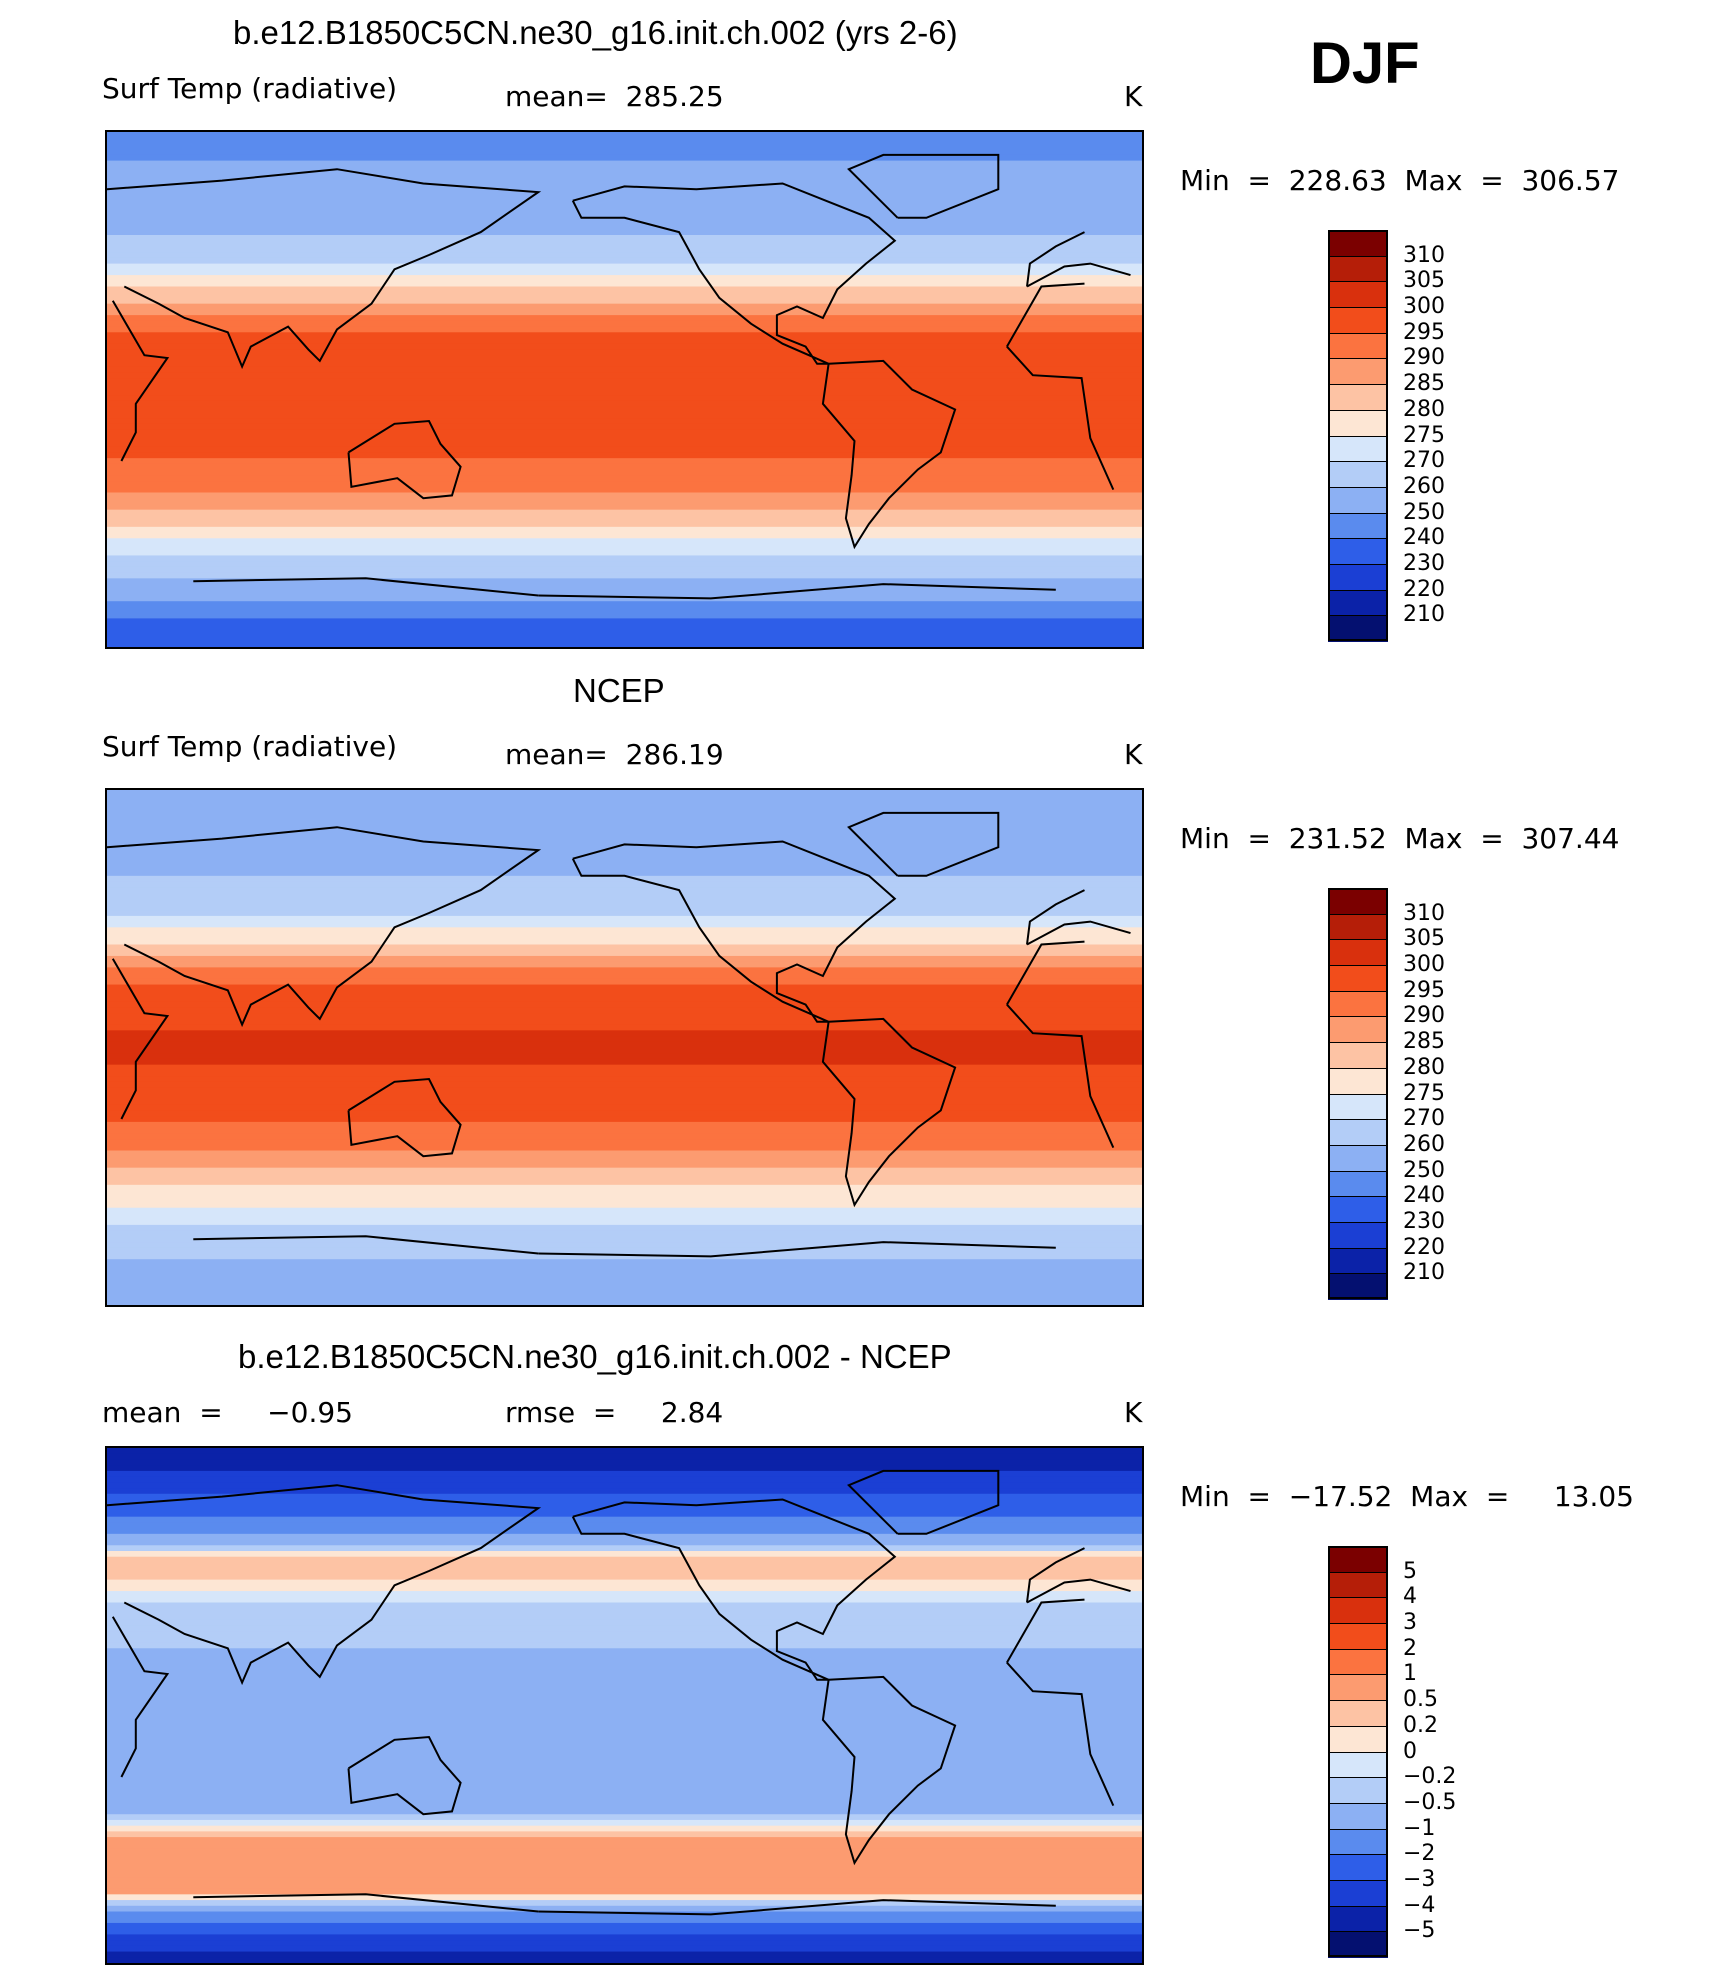 The height and width of the screenshot is (1986, 1710). What do you see at coordinates (1424, 965) in the screenshot?
I see `colorbar-tick-label: 300` at bounding box center [1424, 965].